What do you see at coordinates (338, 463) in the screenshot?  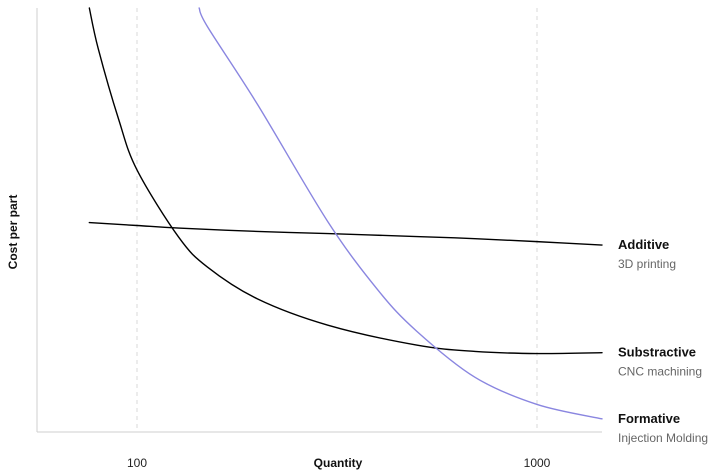 I see `x-axis-title: Quantity` at bounding box center [338, 463].